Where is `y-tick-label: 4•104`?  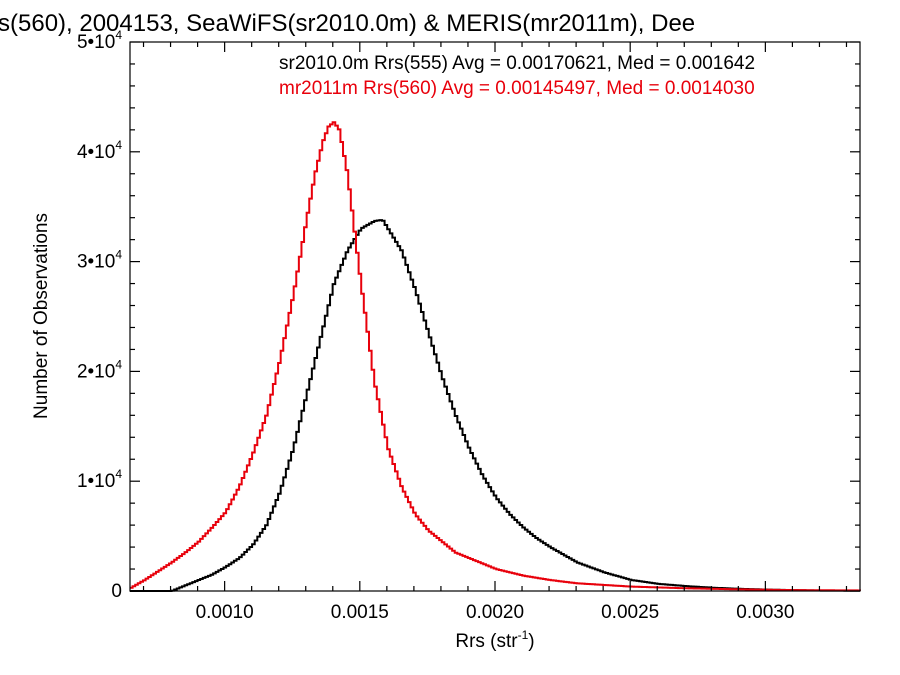
y-tick-label: 4•104 is located at coordinates (99, 150).